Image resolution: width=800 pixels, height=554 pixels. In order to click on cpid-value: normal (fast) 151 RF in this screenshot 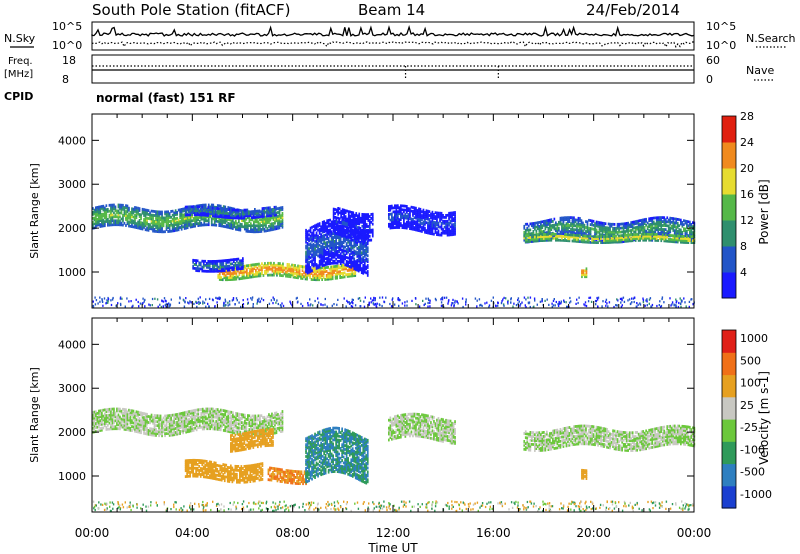, I will do `click(166, 98)`.